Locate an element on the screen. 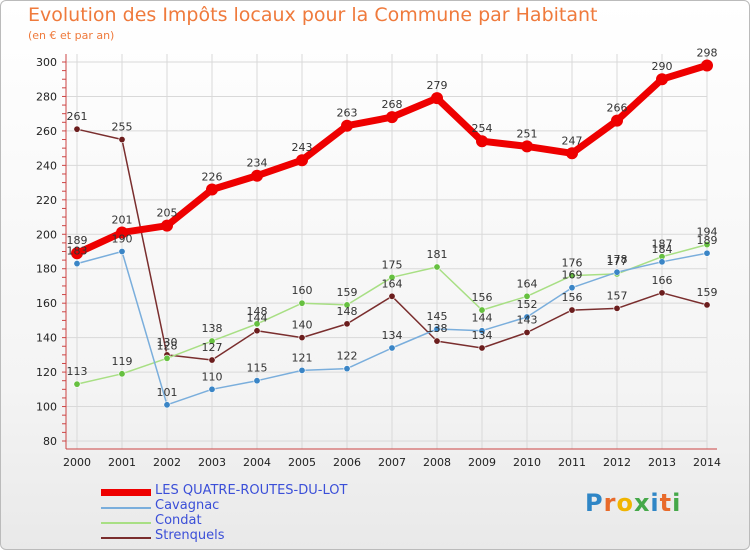 The width and height of the screenshot is (750, 551). x-tick-label: 2006 is located at coordinates (347, 462).